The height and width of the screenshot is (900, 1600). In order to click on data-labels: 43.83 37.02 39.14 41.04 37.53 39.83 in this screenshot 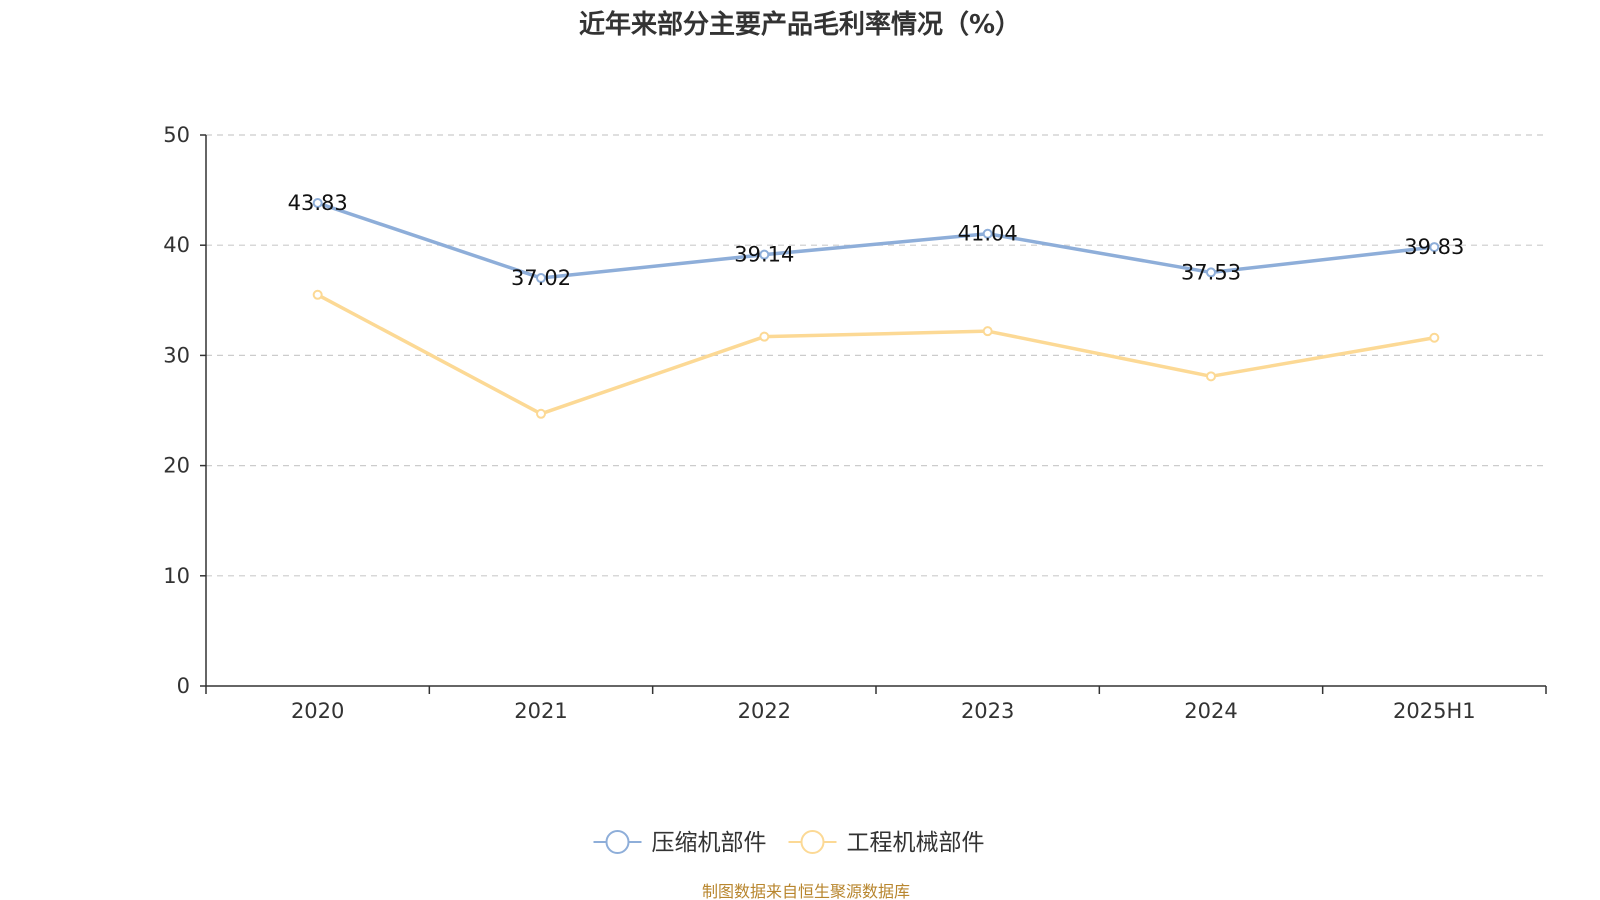, I will do `click(876, 240)`.